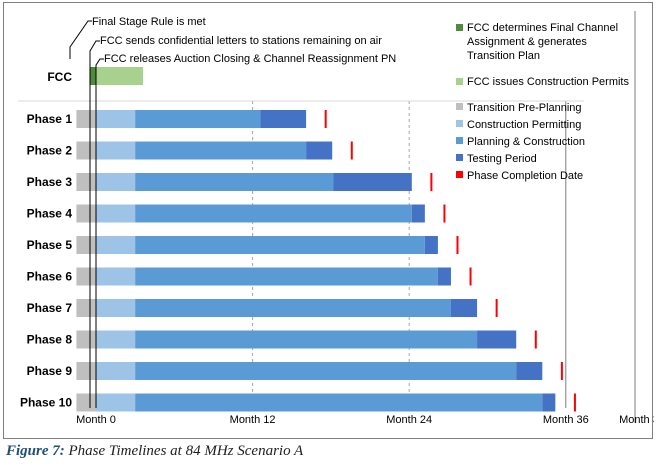 Image resolution: width=658 pixels, height=464 pixels. I want to click on legend-label-testing-period: Testing Period, so click(502, 159).